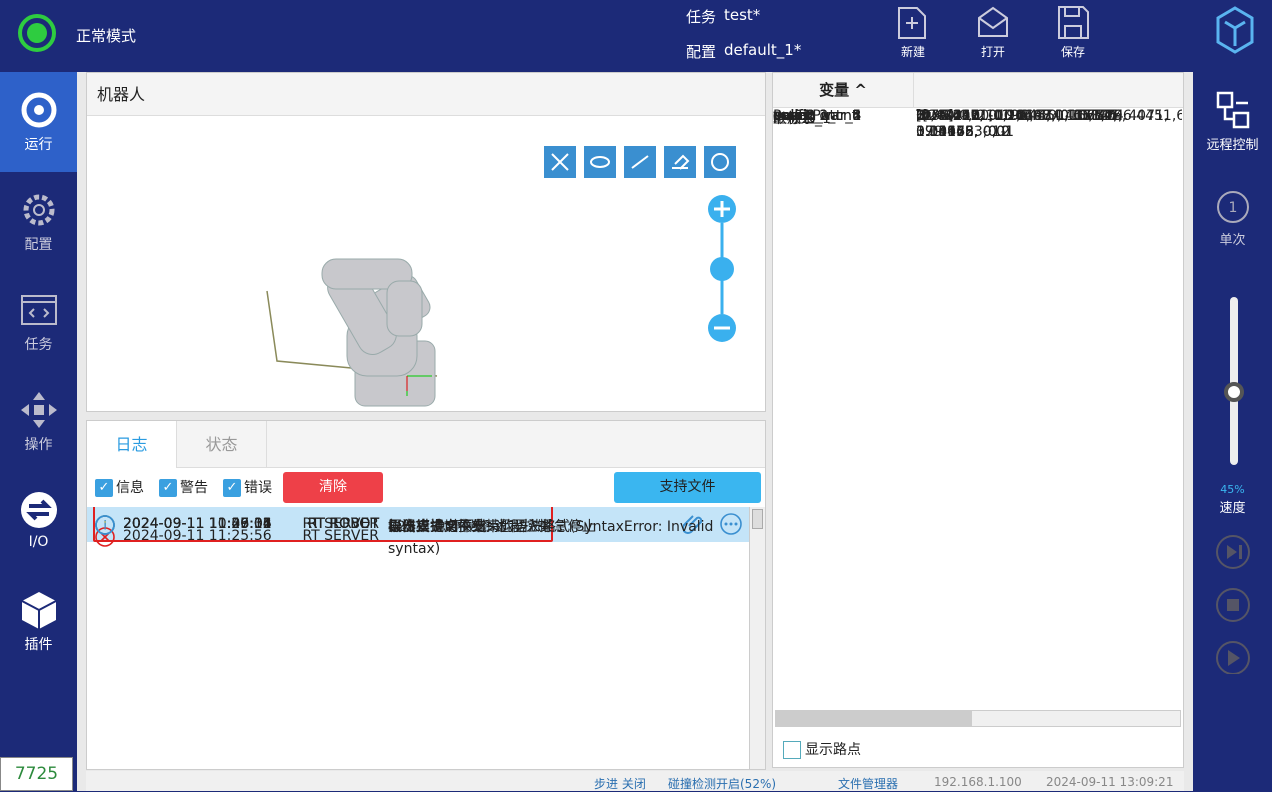  Describe the element at coordinates (343, 523) in the screenshot. I see `log-source: RT ROBOT` at that location.